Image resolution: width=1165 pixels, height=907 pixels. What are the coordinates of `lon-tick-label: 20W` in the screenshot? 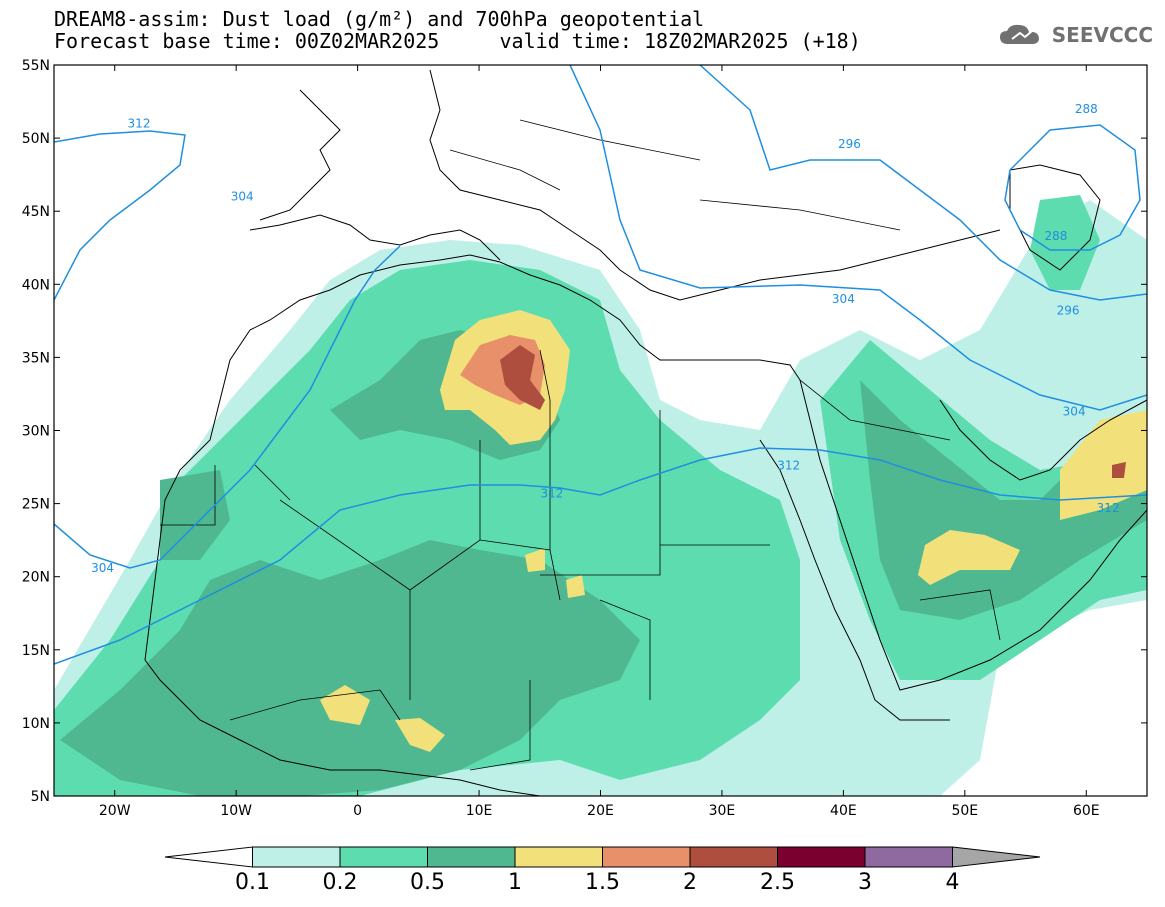 It's located at (115, 811).